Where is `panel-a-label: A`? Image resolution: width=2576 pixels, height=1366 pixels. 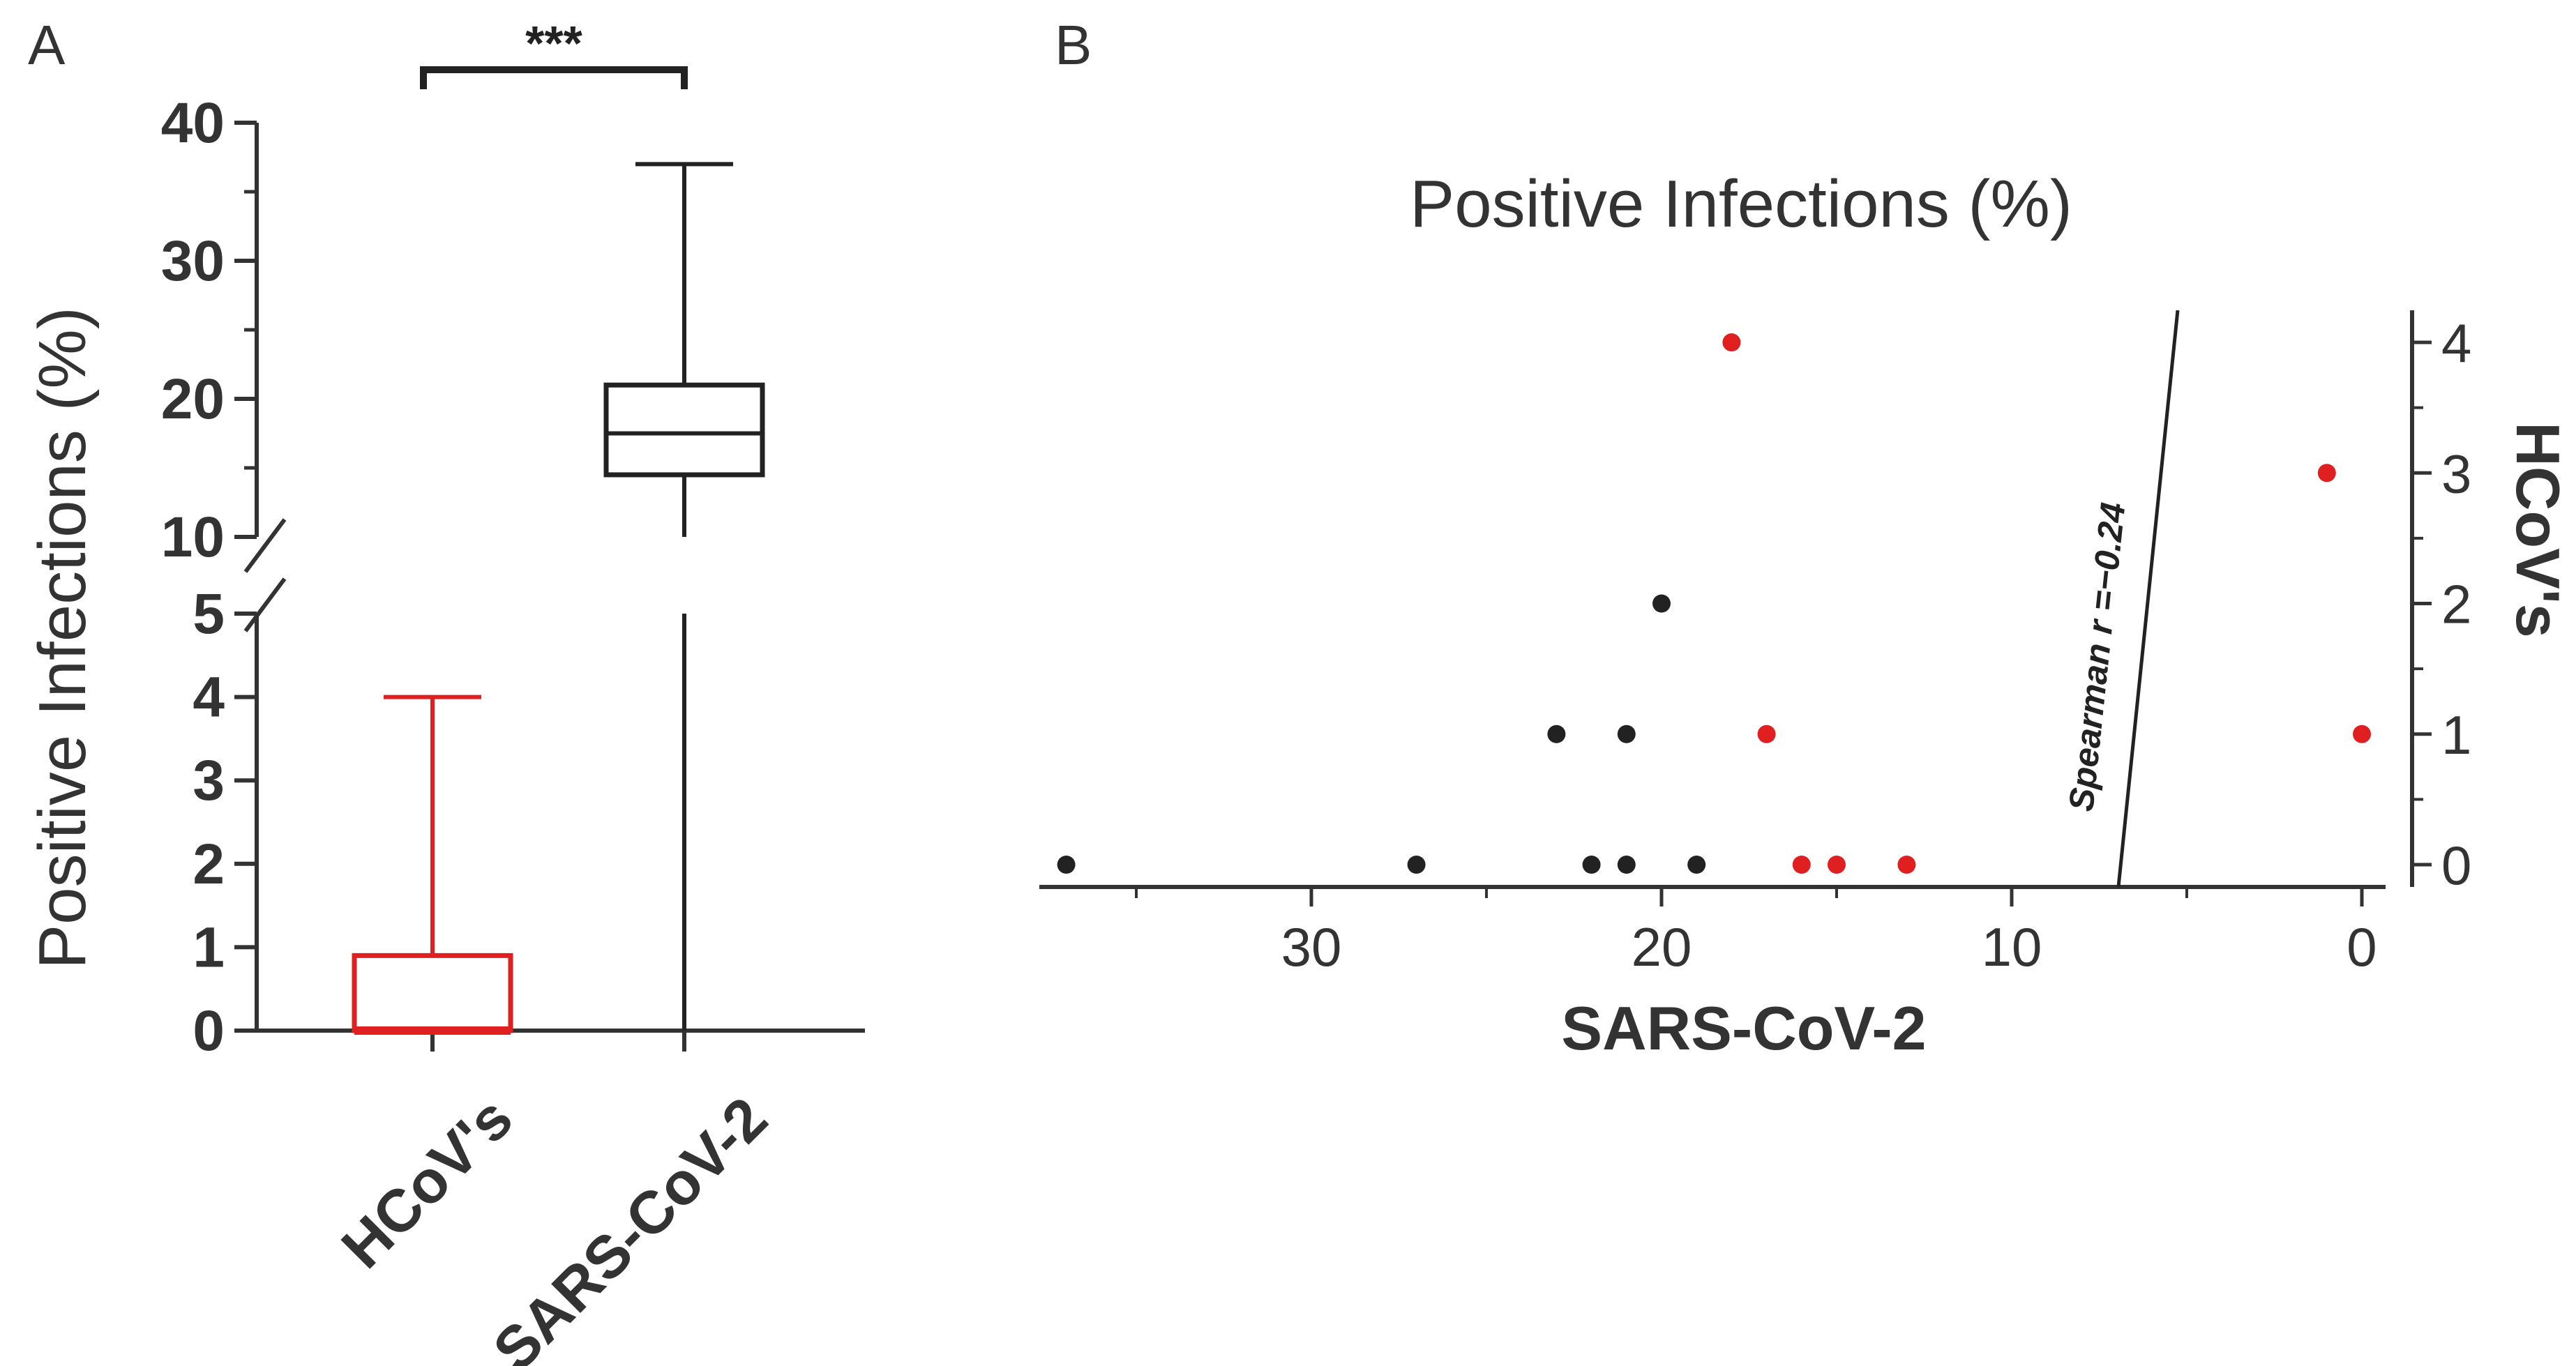 panel-a-label: A is located at coordinates (47, 45).